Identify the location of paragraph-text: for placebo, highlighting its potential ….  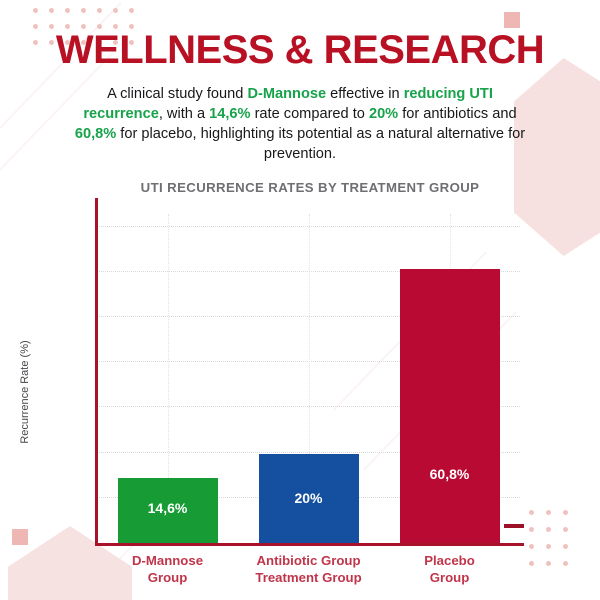
(321, 144).